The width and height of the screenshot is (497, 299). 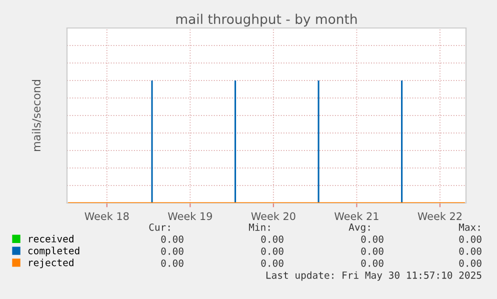 What do you see at coordinates (51, 263) in the screenshot?
I see `legend-label: rejected` at bounding box center [51, 263].